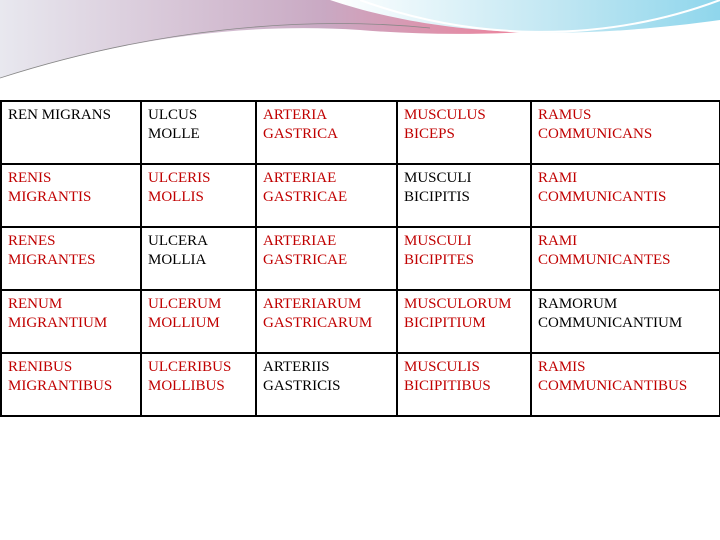  What do you see at coordinates (301, 134) in the screenshot?
I see `cell-text: GASTRICA` at bounding box center [301, 134].